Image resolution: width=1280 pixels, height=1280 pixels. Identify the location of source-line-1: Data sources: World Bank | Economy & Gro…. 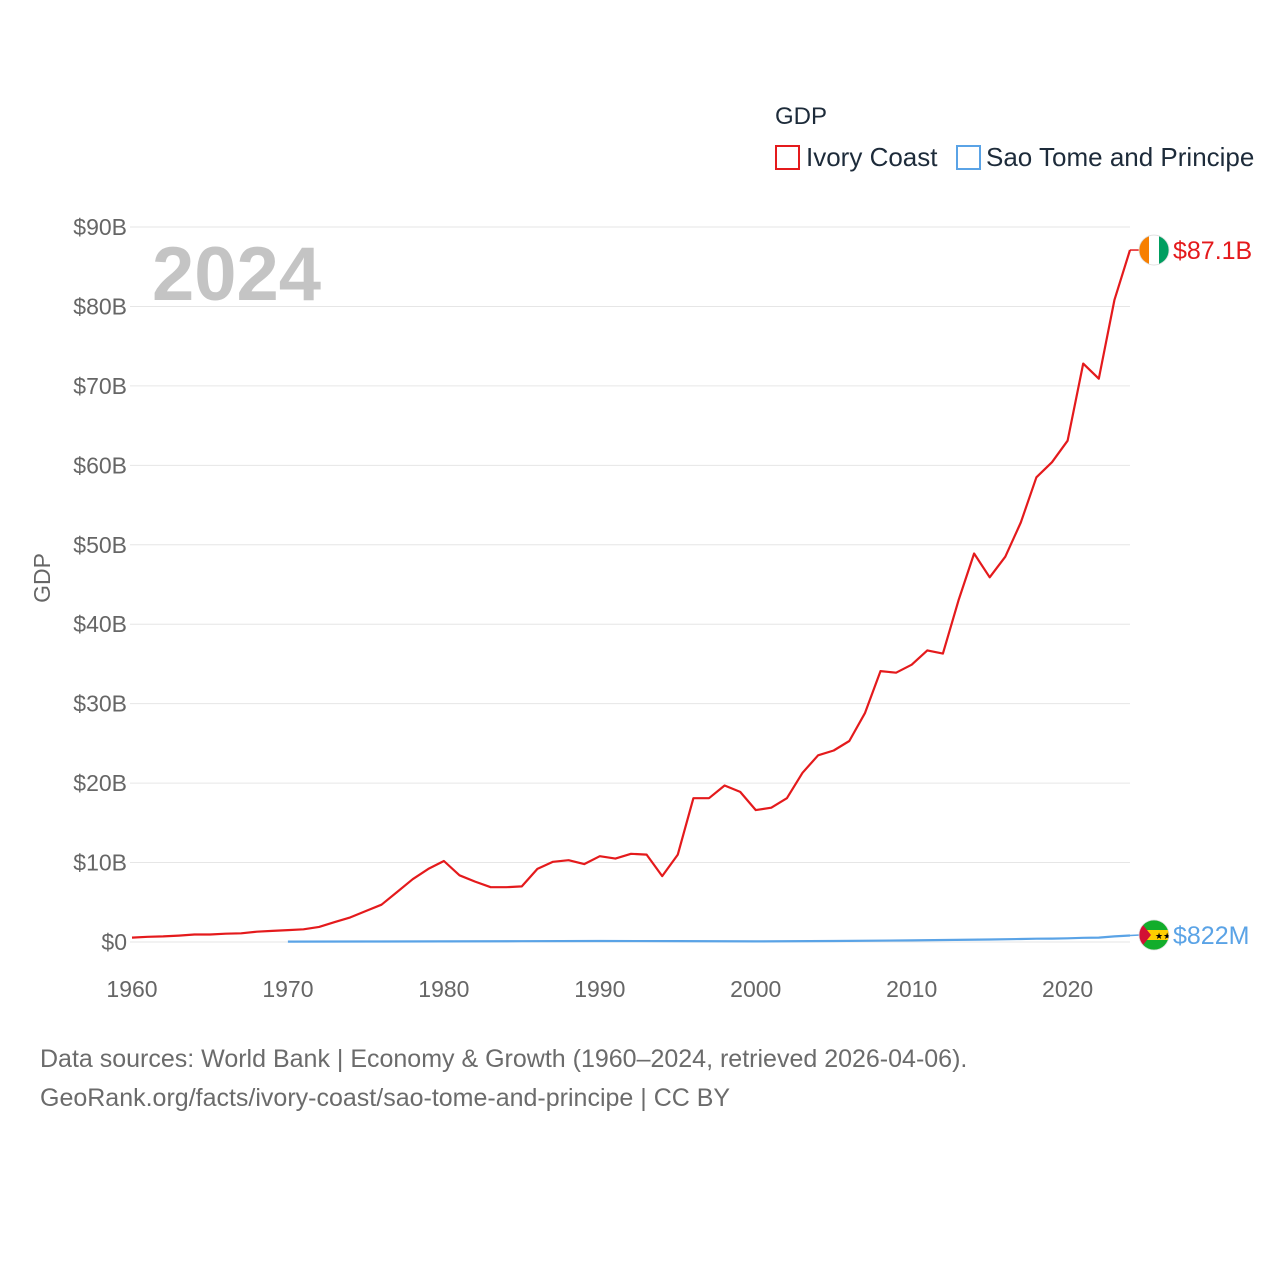
(504, 1059).